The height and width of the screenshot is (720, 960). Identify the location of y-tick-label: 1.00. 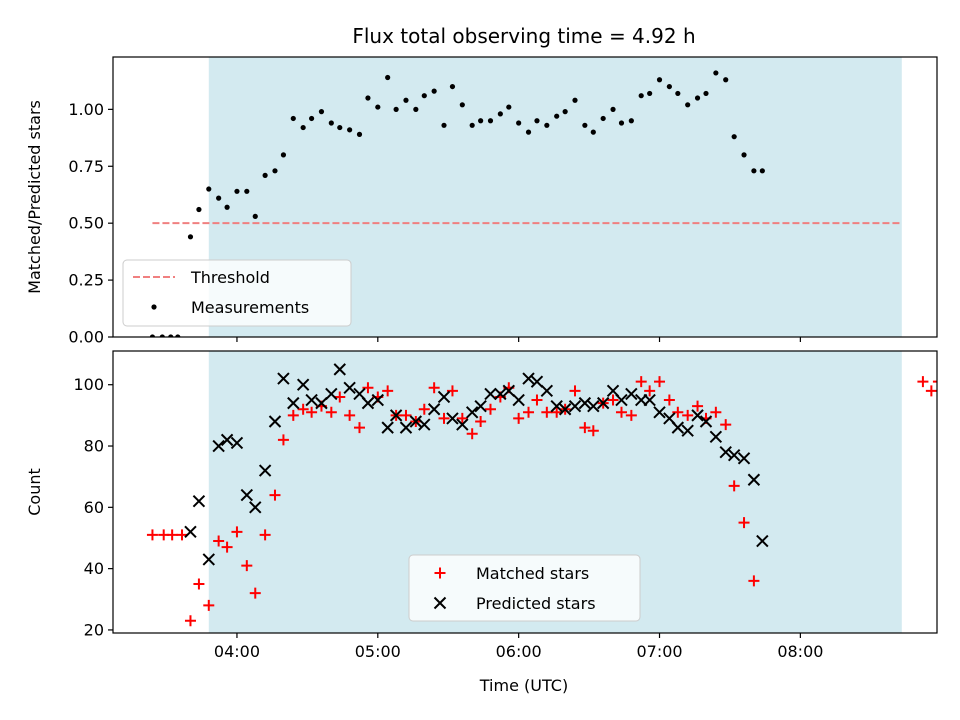
(86, 109).